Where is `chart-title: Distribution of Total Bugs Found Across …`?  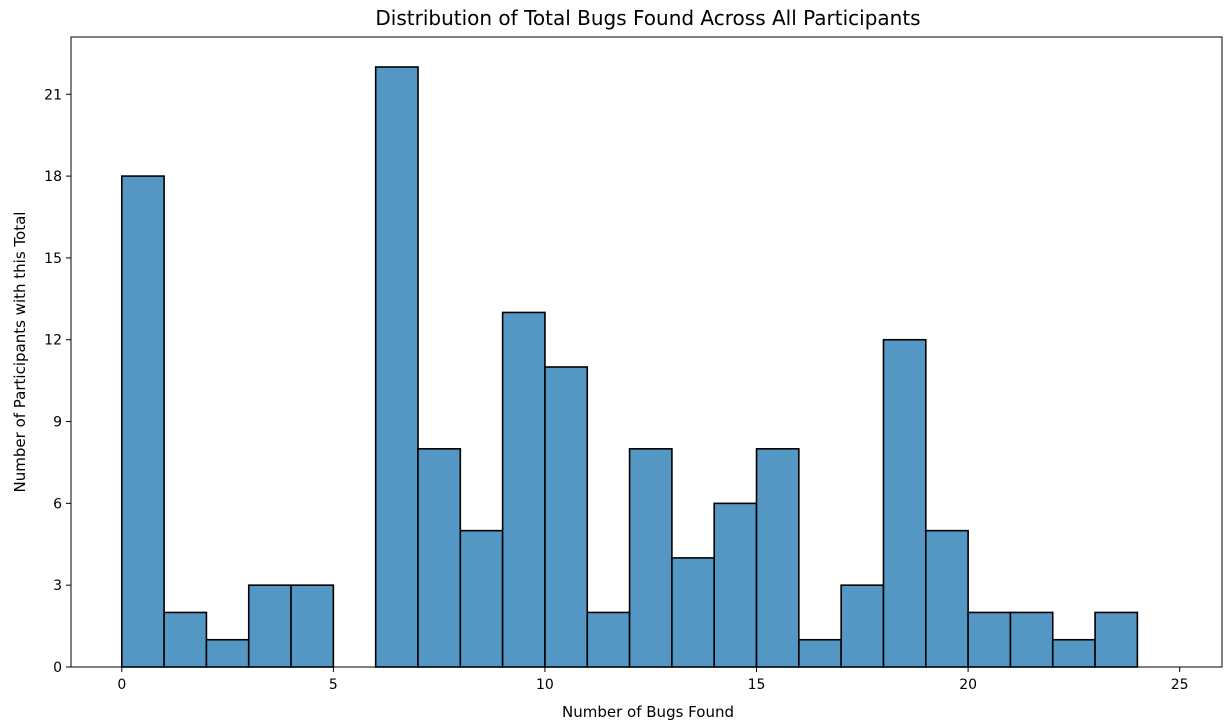
chart-title: Distribution of Total Bugs Found Across … is located at coordinates (647, 18).